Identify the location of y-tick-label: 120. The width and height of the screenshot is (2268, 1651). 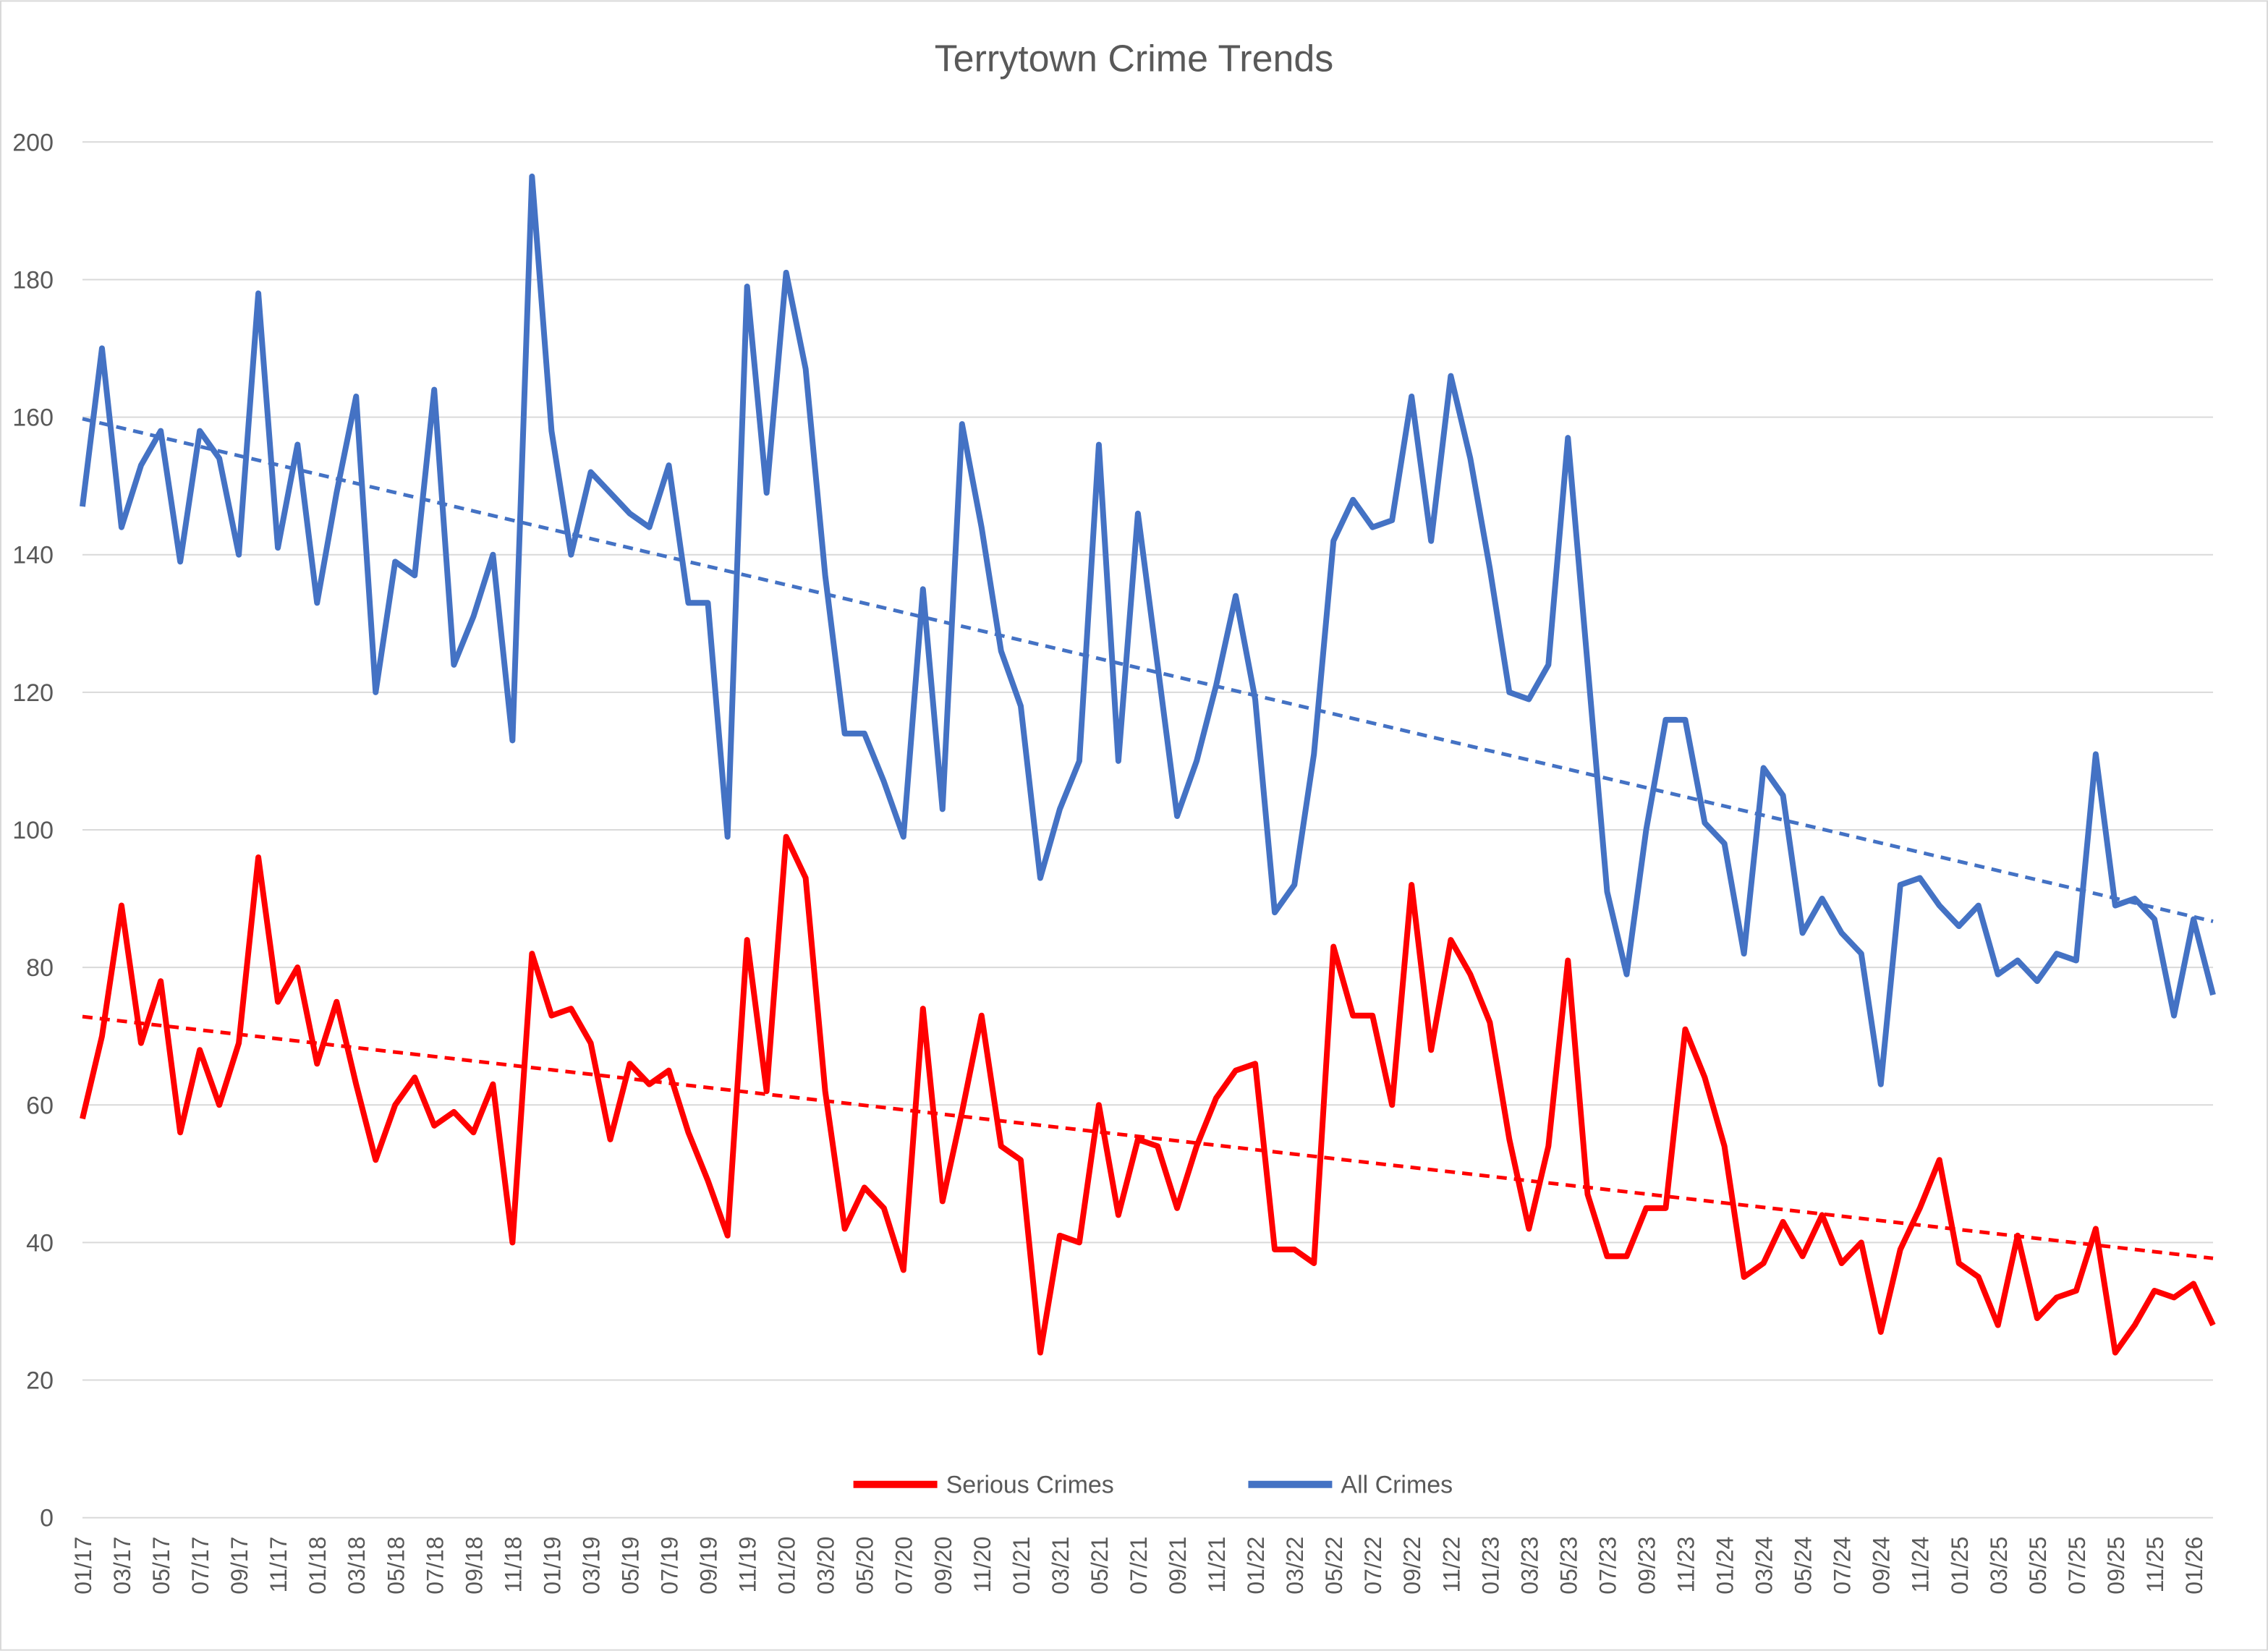
(33, 693).